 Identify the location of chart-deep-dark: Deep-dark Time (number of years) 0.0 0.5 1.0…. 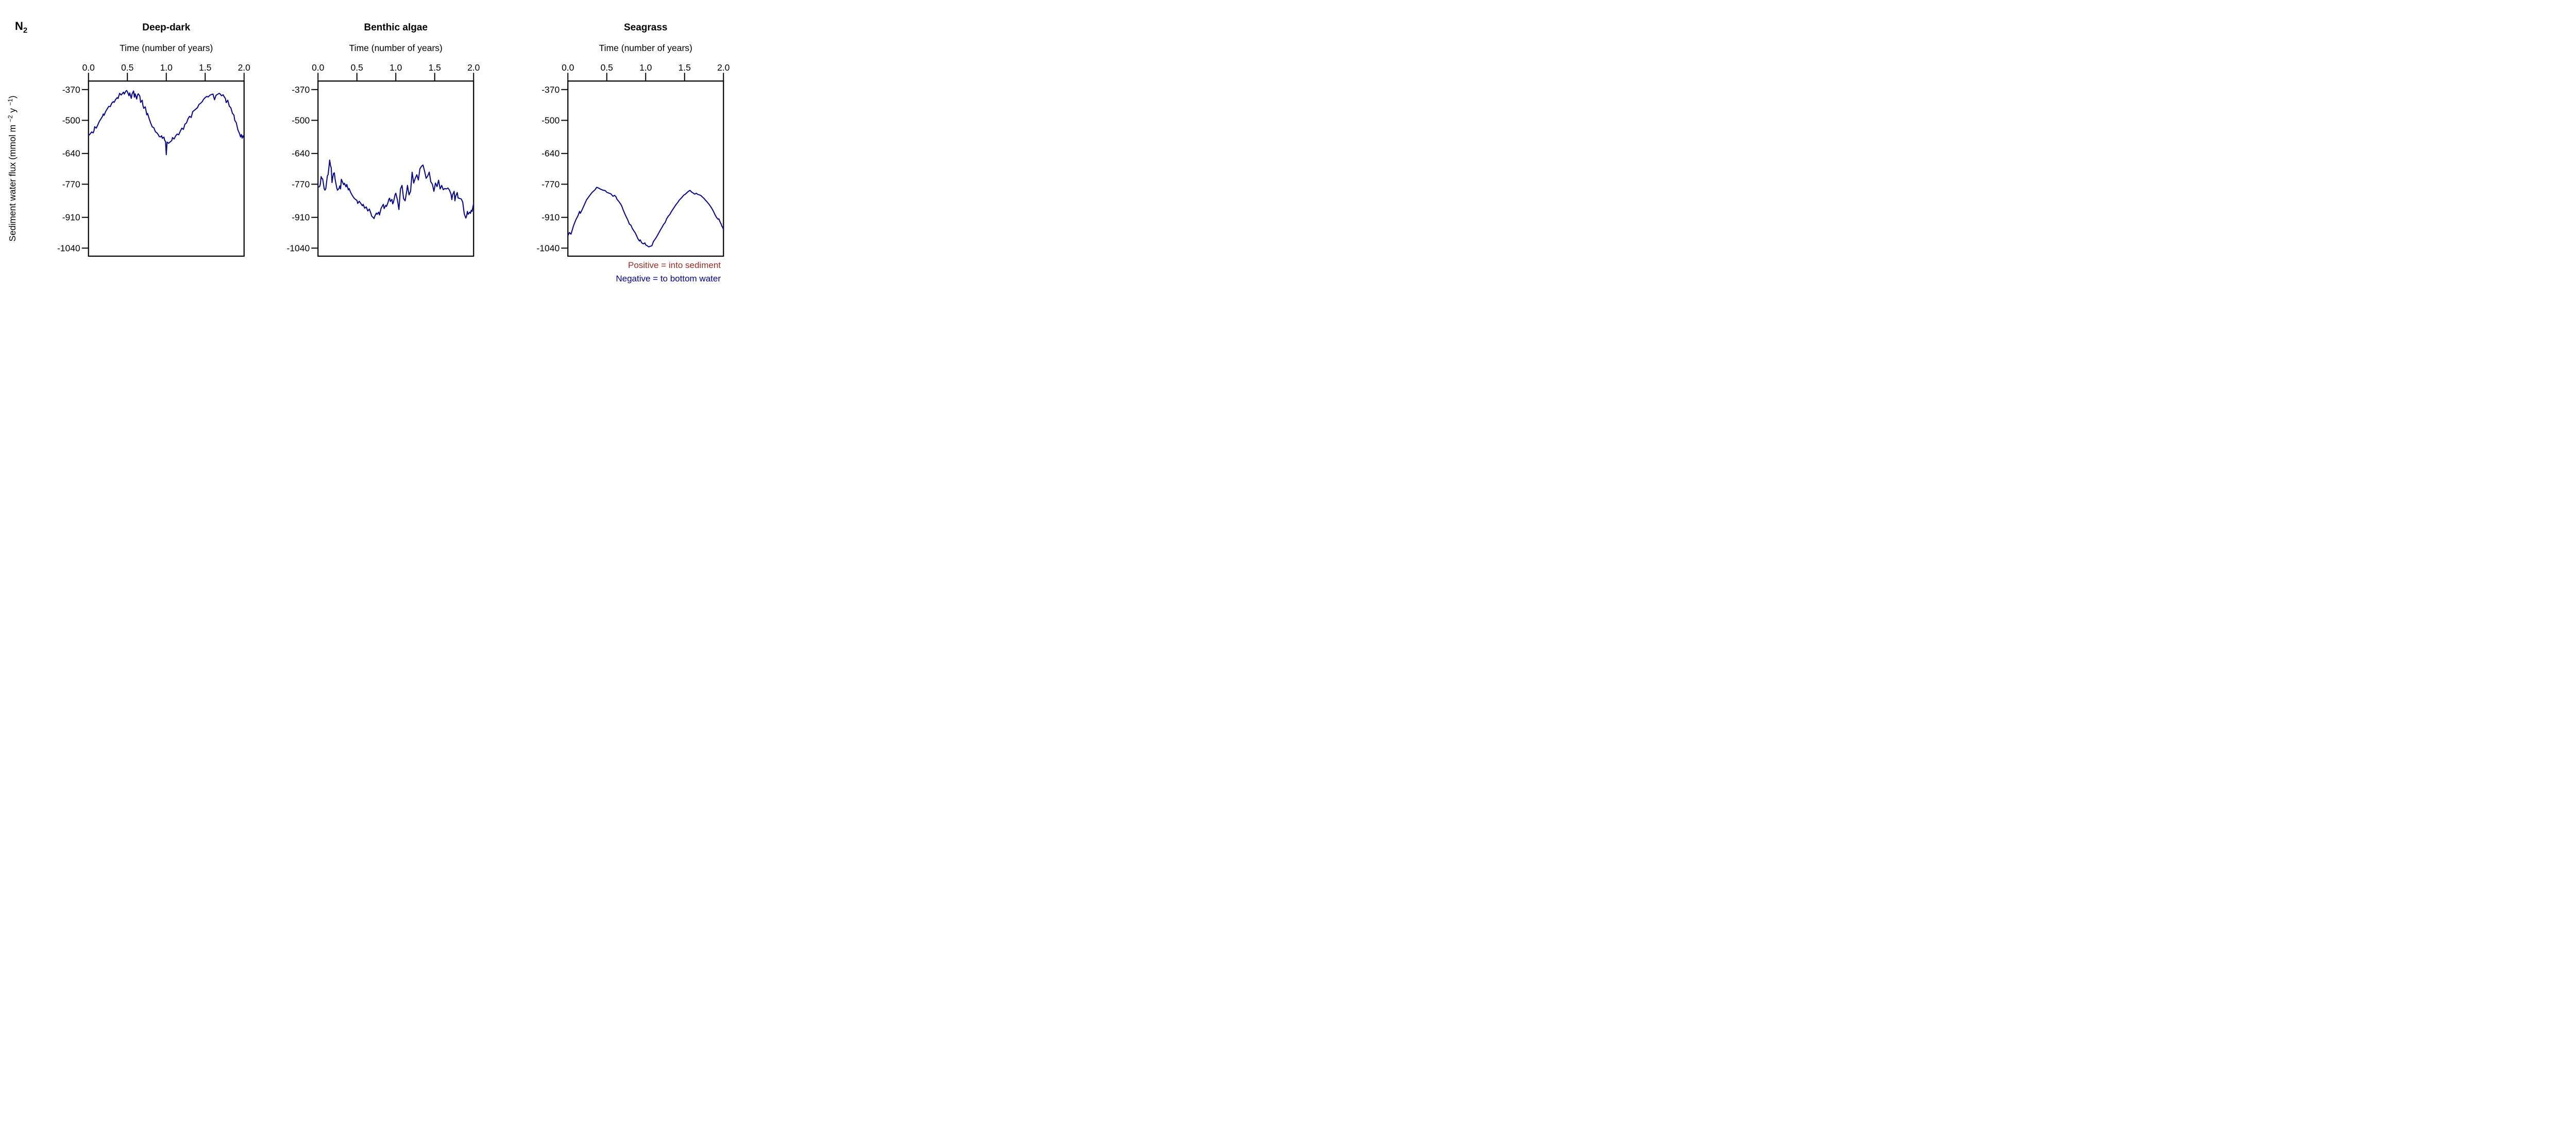
(154, 140).